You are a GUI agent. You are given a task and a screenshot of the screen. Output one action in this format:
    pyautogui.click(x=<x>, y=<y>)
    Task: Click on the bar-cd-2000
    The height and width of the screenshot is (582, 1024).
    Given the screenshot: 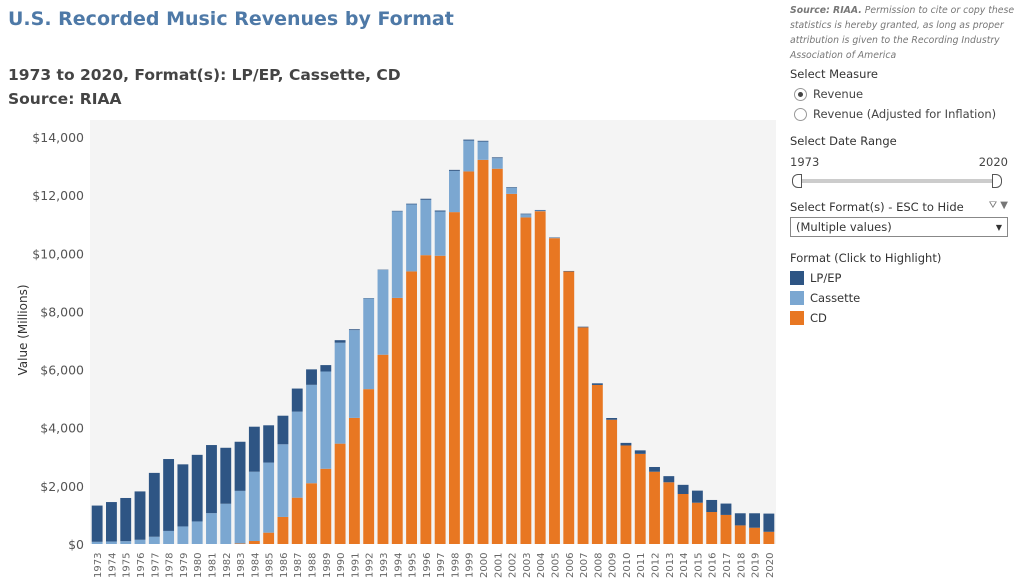 What is the action you would take?
    pyautogui.click(x=483, y=351)
    